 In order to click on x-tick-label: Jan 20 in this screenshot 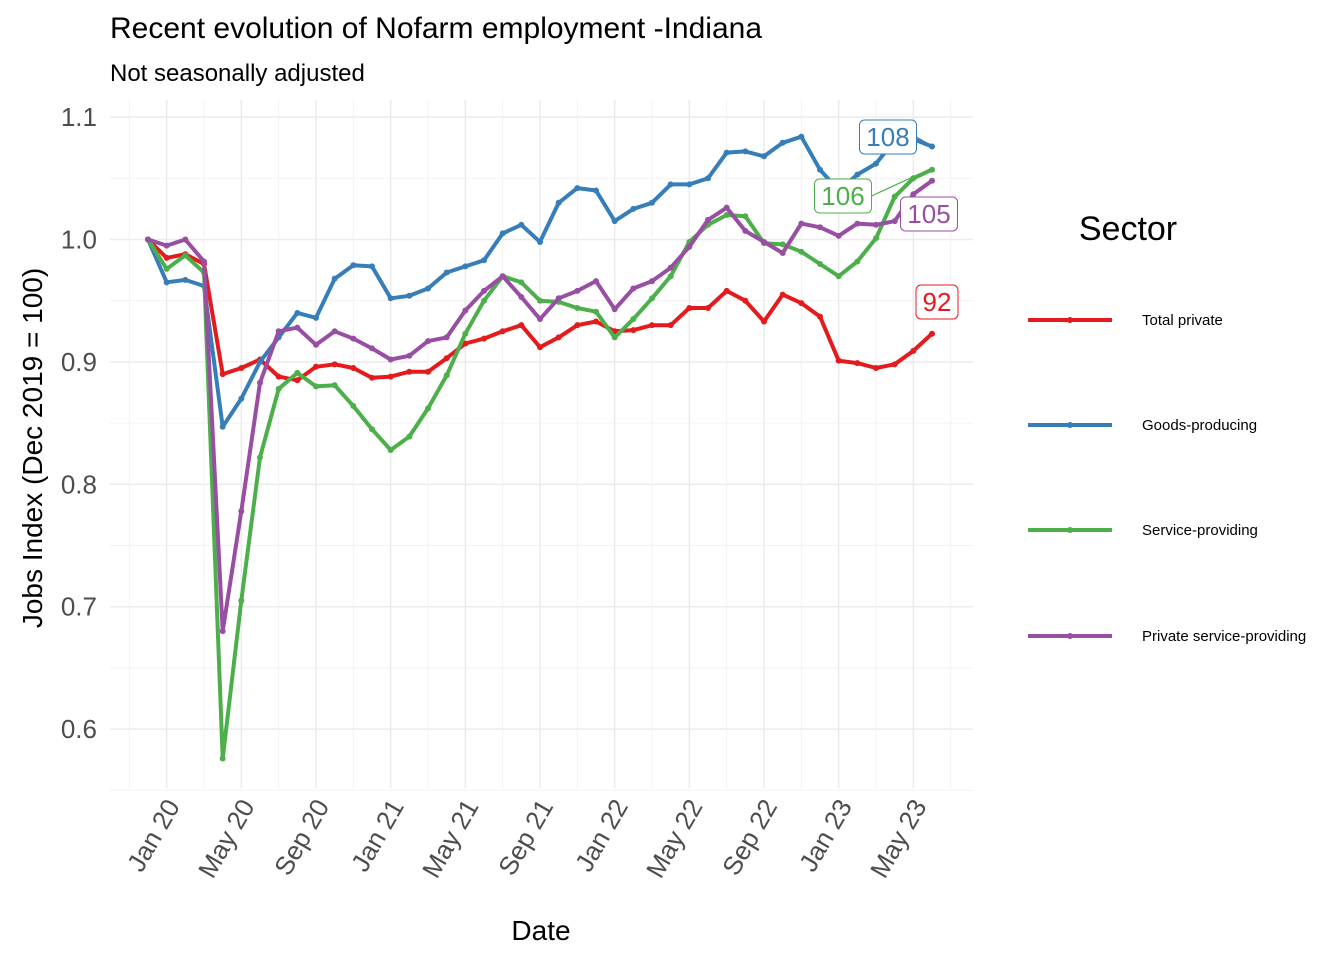, I will do `click(153, 835)`.